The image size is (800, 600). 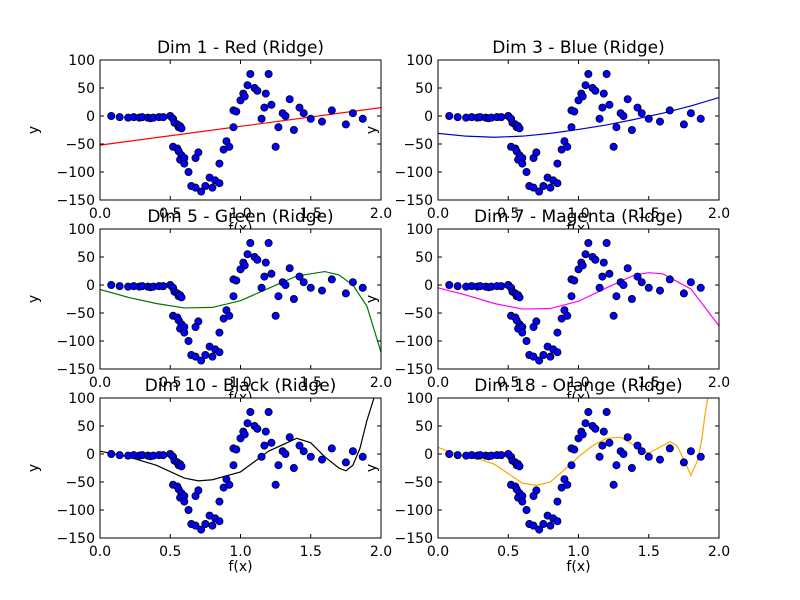 What do you see at coordinates (240, 126) in the screenshot?
I see `fit-line` at bounding box center [240, 126].